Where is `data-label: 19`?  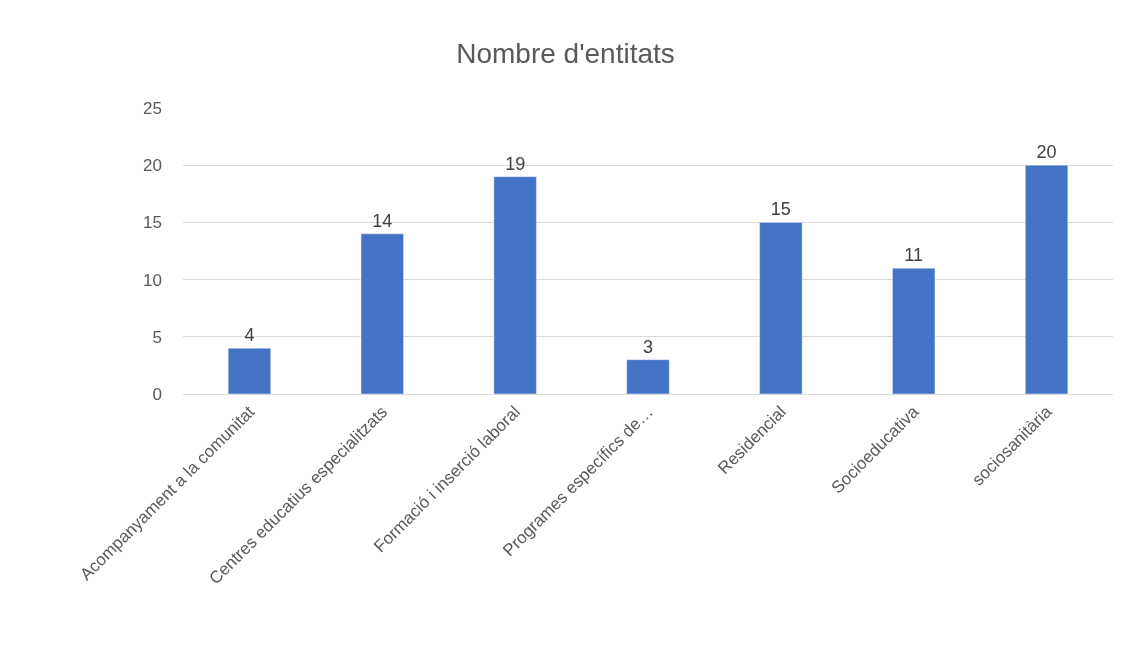
data-label: 19 is located at coordinates (515, 163).